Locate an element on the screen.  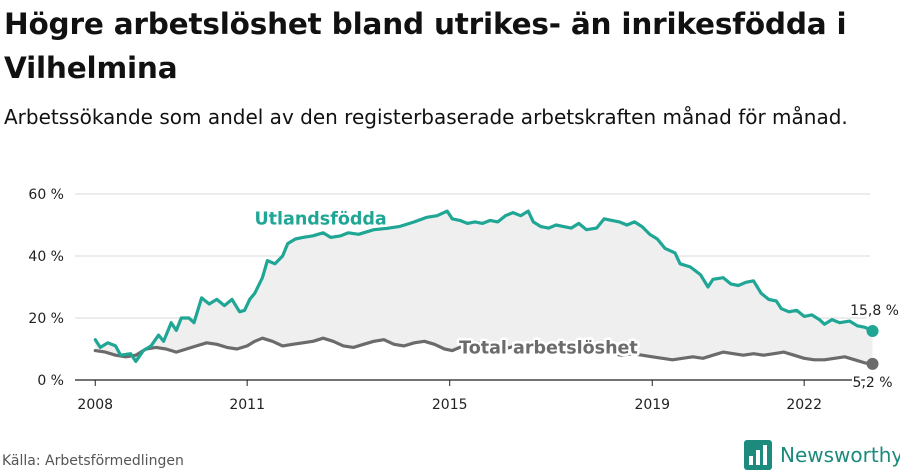
y-tick-label: 60 % is located at coordinates (46, 195).